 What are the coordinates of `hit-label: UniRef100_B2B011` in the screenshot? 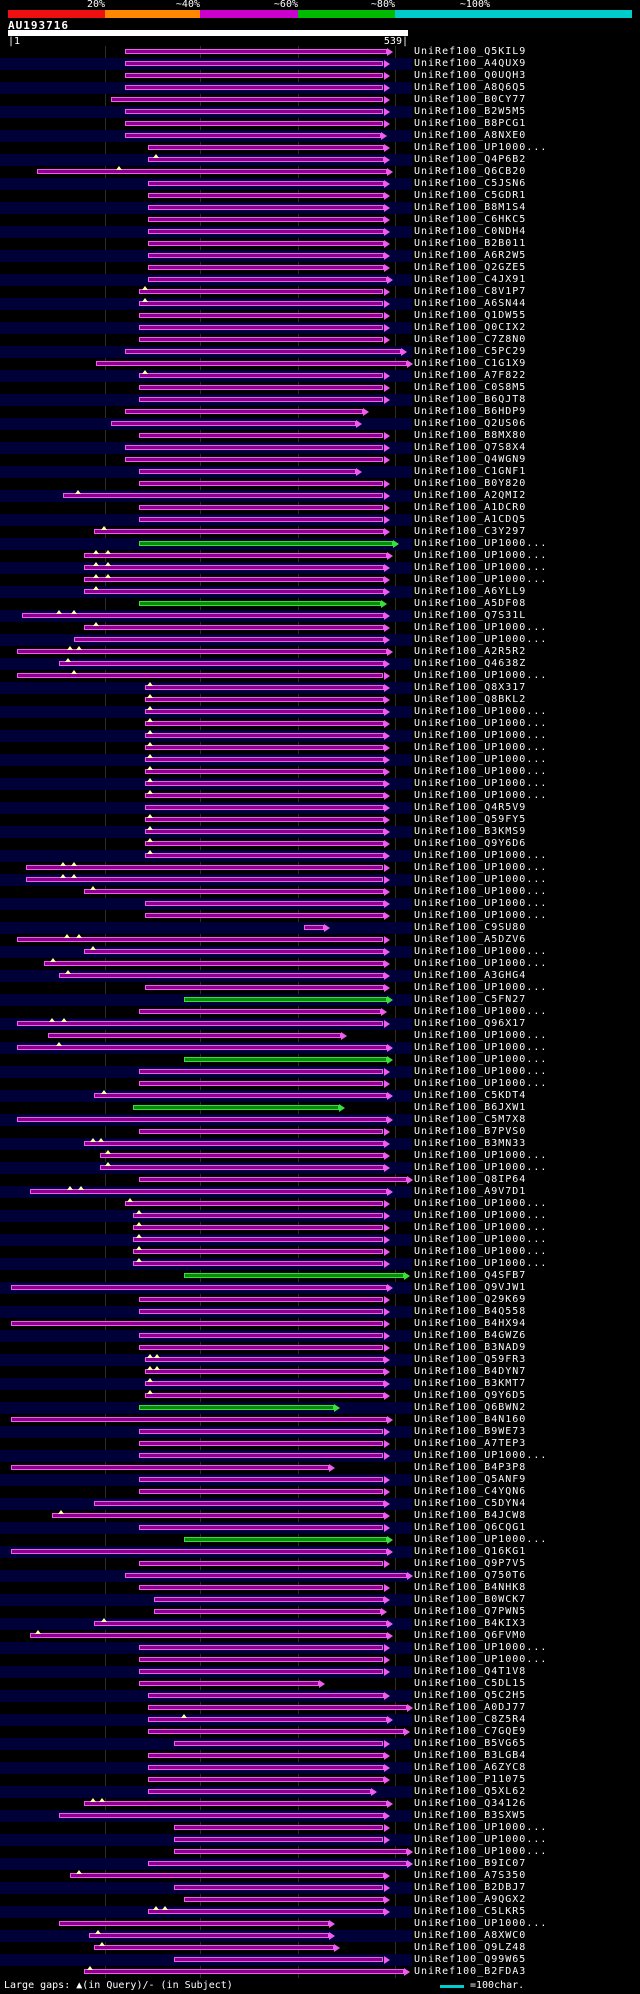 It's located at (470, 243).